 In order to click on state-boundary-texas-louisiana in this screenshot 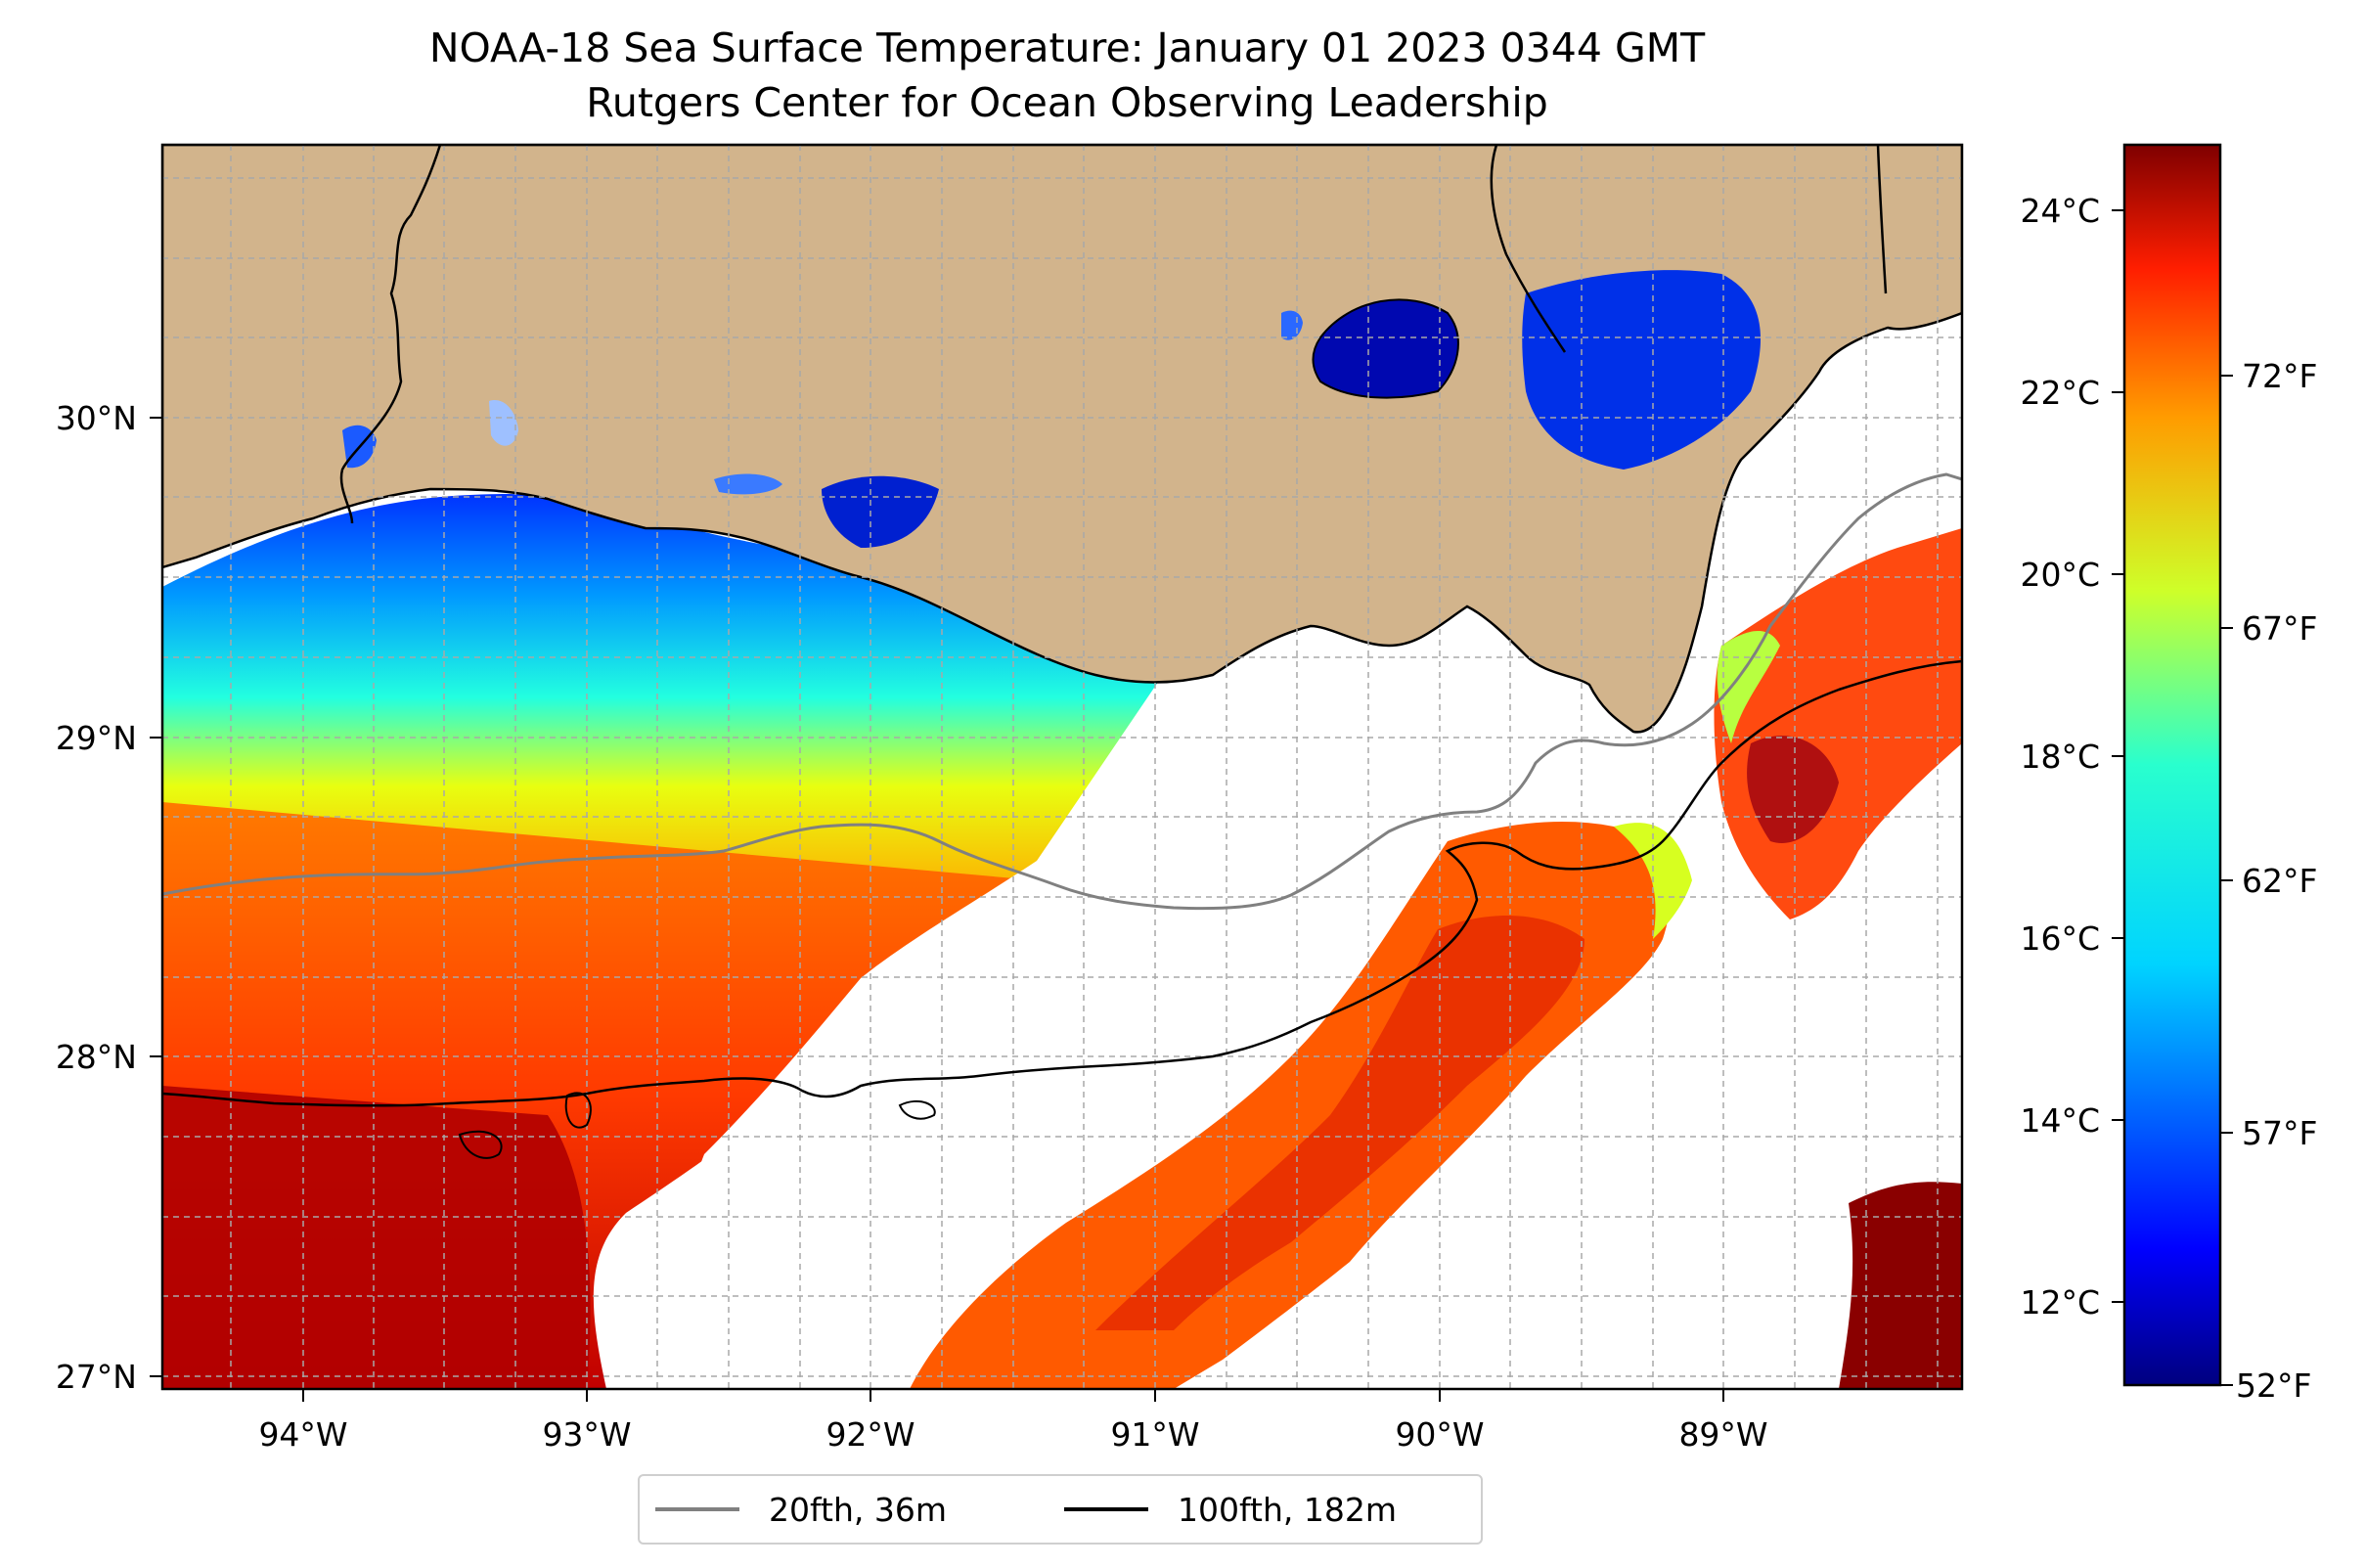, I will do `click(390, 334)`.